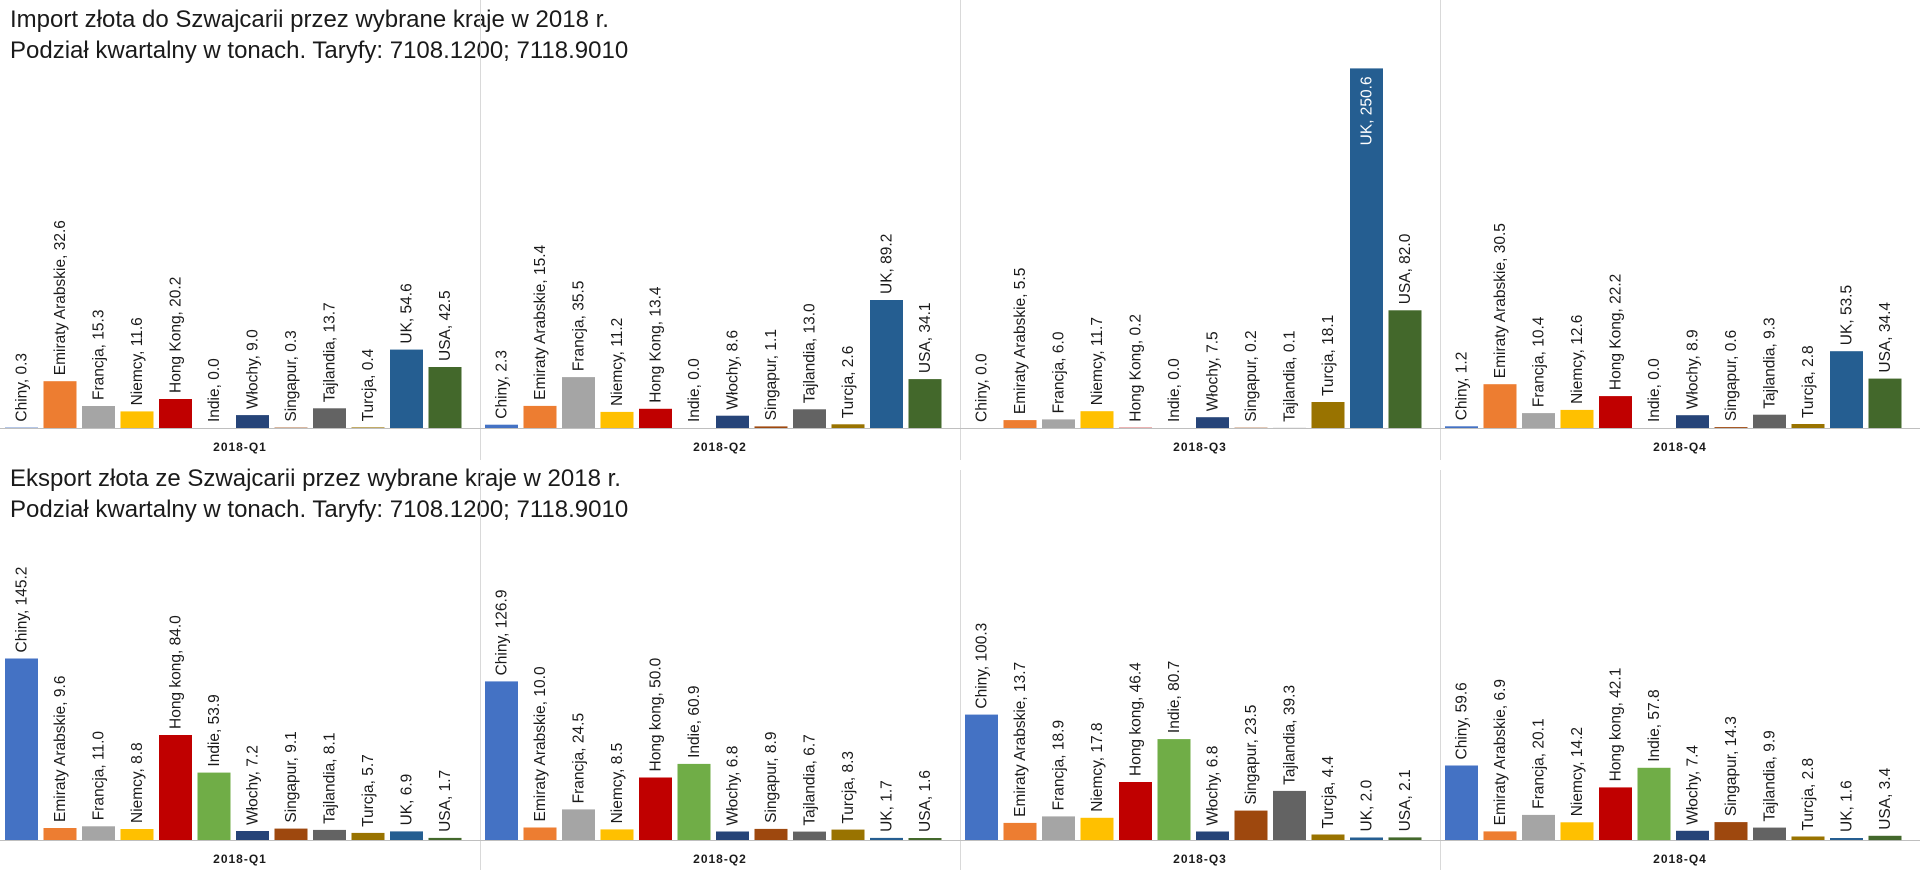 This screenshot has width=1920, height=875. I want to click on import-bar-2018-q3-niemcy, so click(1097, 419).